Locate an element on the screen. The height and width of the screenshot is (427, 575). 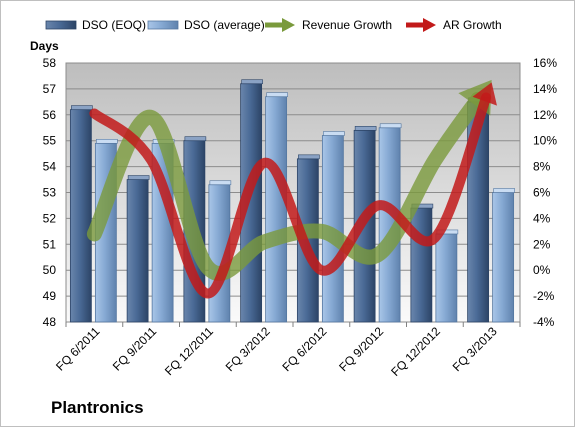
y-axis-title: Days is located at coordinates (44, 46).